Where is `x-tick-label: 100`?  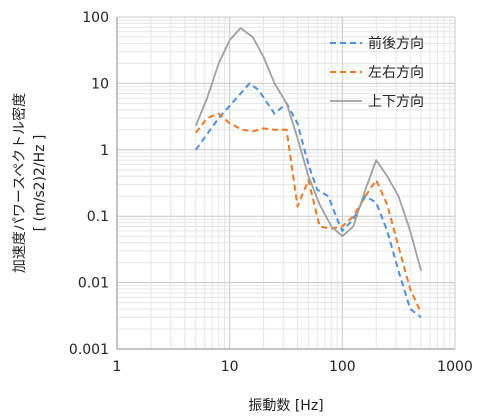
x-tick-label: 100 is located at coordinates (342, 367).